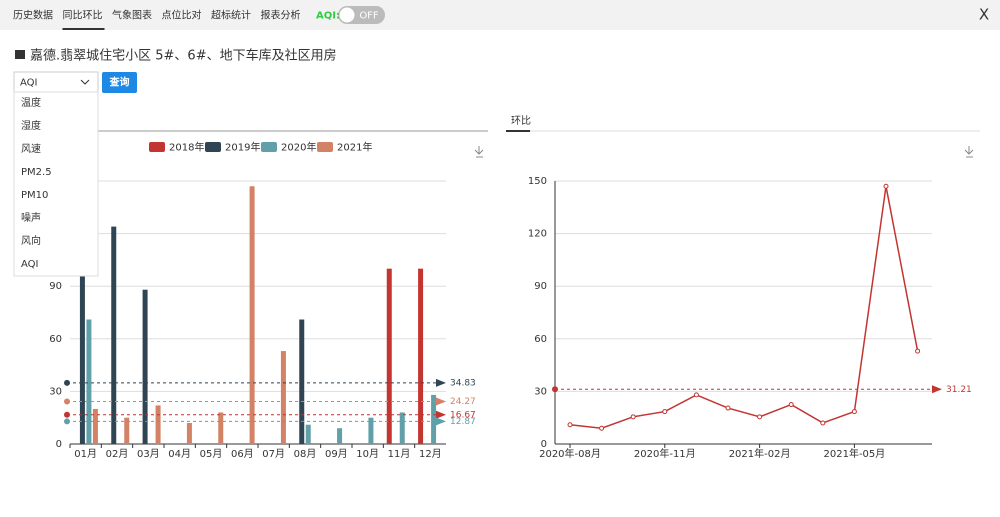 The width and height of the screenshot is (1000, 517). What do you see at coordinates (31, 125) in the screenshot?
I see `dropdown-option: 湿度` at bounding box center [31, 125].